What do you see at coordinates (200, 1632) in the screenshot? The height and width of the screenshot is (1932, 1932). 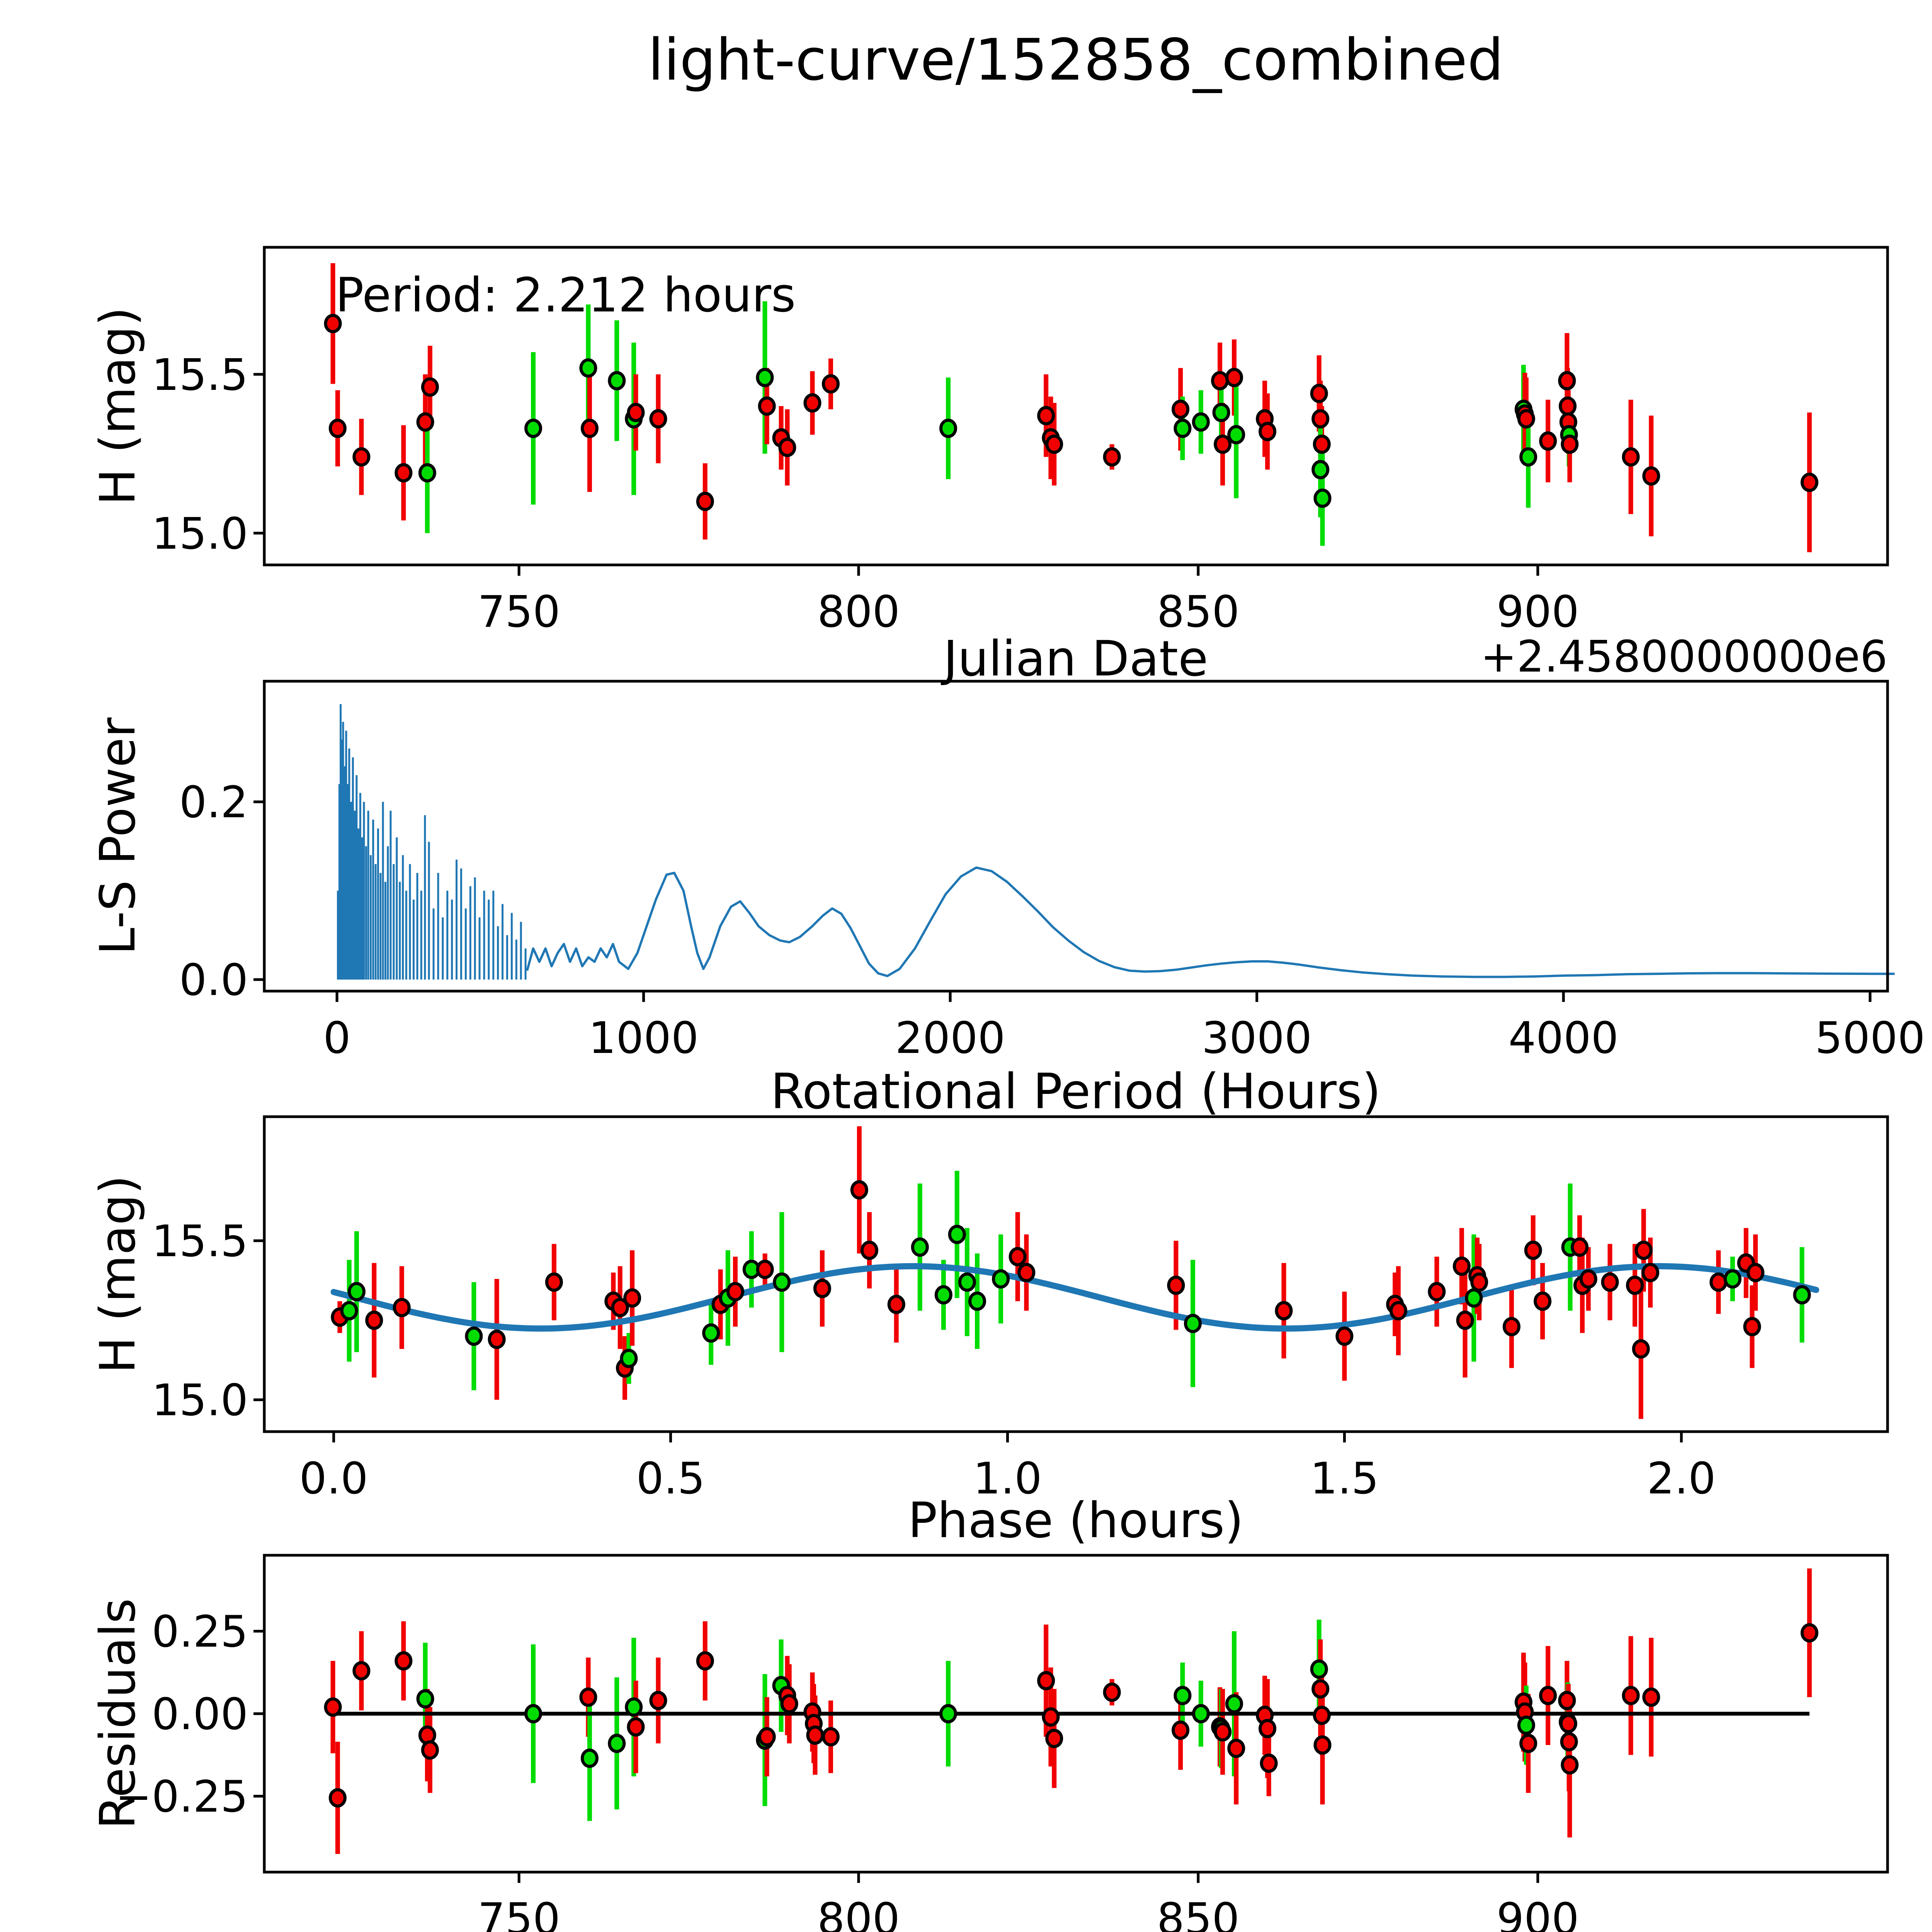 I see `y-tick-label: 0.25` at bounding box center [200, 1632].